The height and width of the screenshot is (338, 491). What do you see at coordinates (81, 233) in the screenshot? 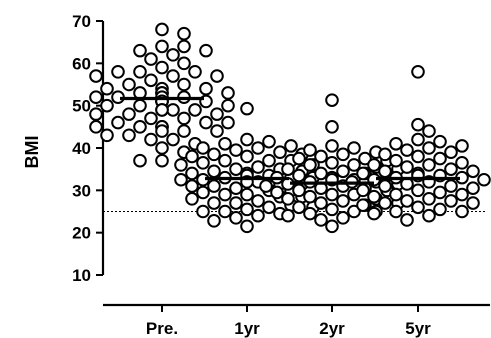
I see `y-tick-label: 20` at bounding box center [81, 233].